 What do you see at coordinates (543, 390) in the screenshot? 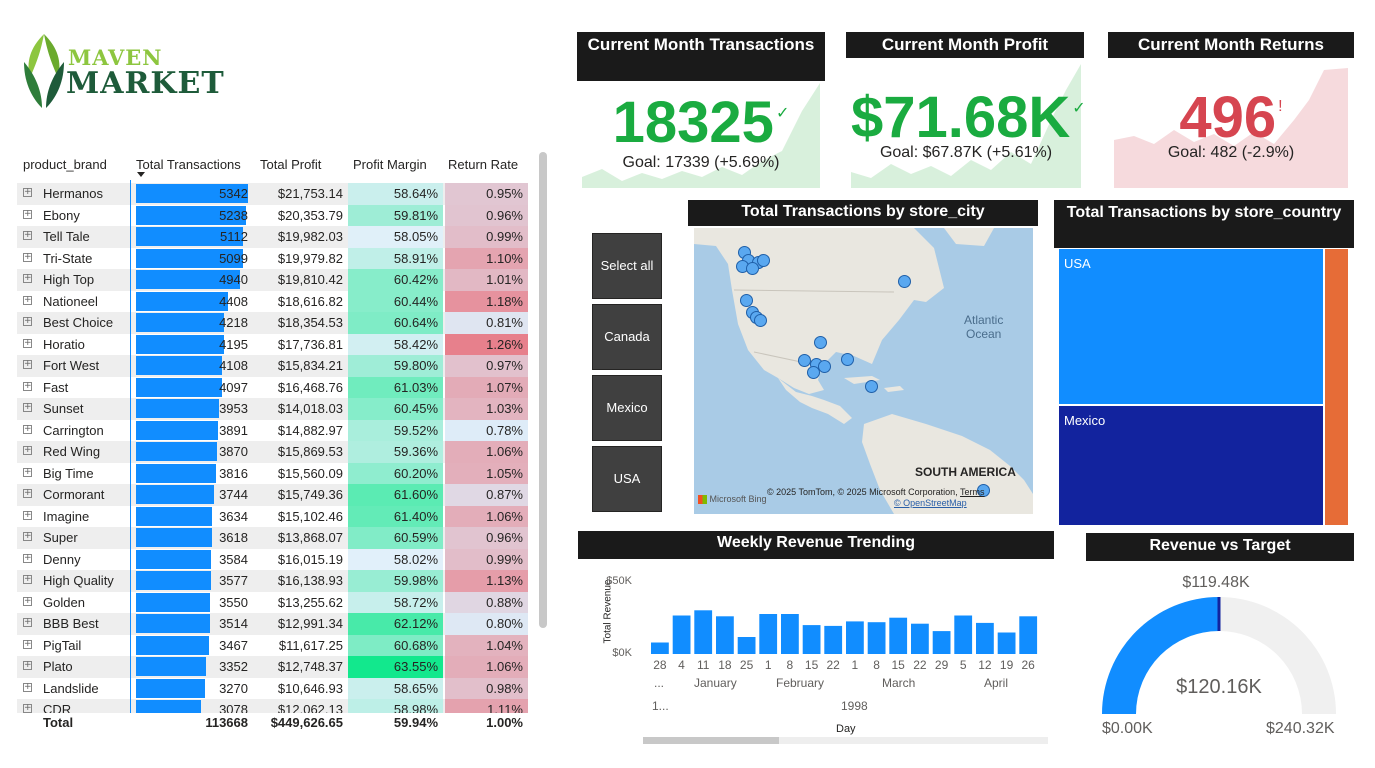
I see `matrix-scrollbar` at bounding box center [543, 390].